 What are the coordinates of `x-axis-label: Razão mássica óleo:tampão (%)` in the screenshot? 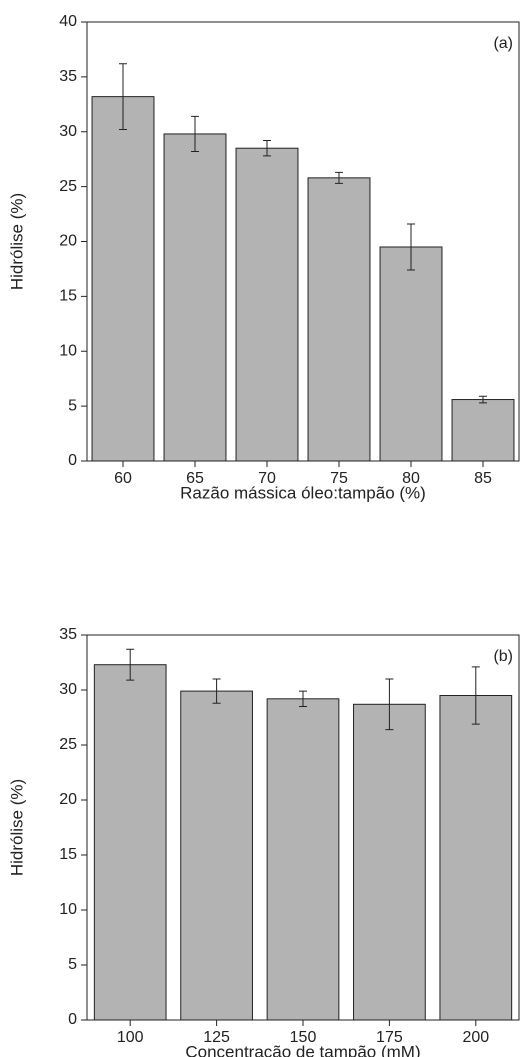 It's located at (303, 492).